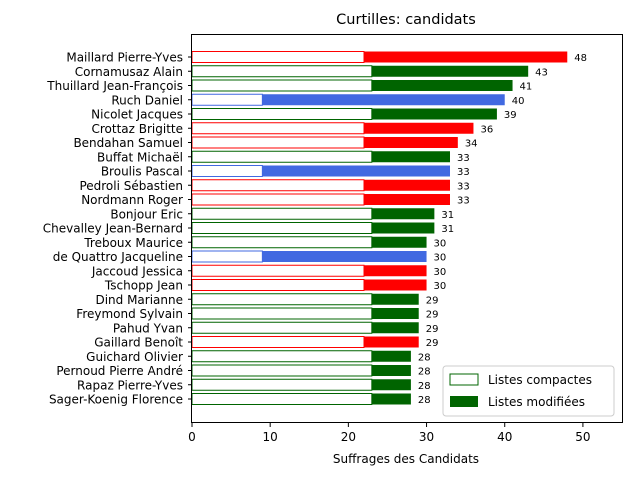  I want to click on y-tick-label: Nordmann Roger, so click(132, 200).